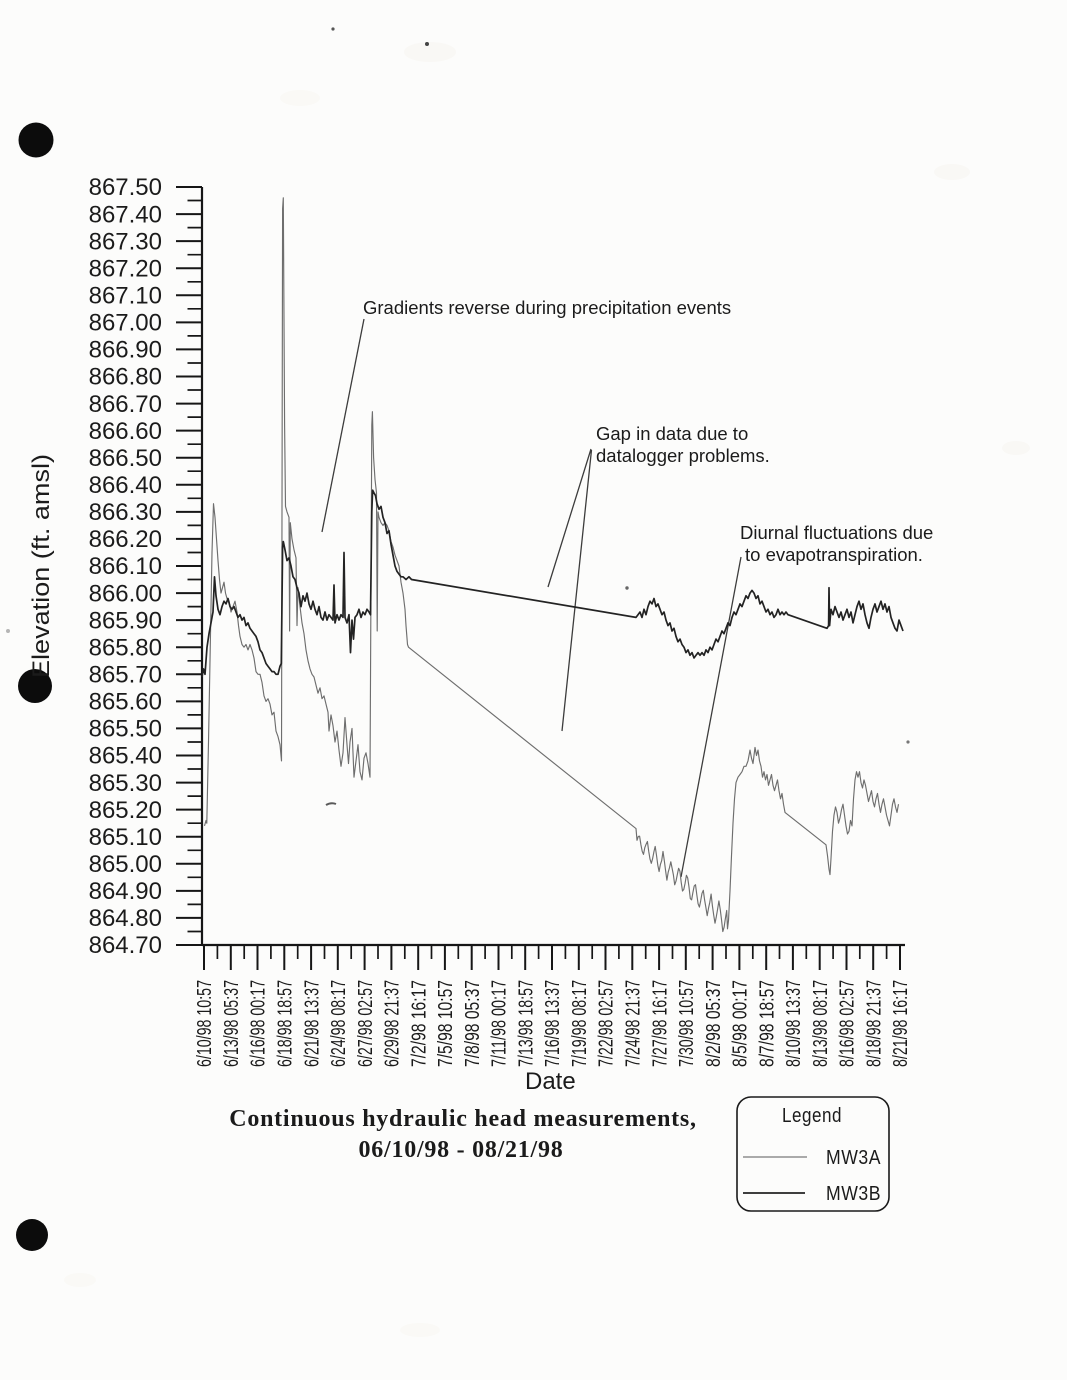 The image size is (1067, 1380). I want to click on svg-text: 865.40, so click(125, 756).